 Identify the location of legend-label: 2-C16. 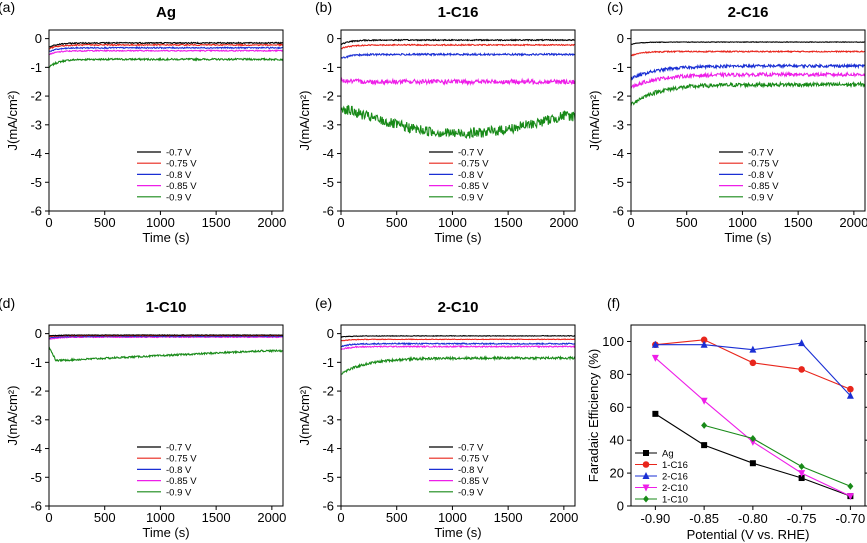
(675, 477).